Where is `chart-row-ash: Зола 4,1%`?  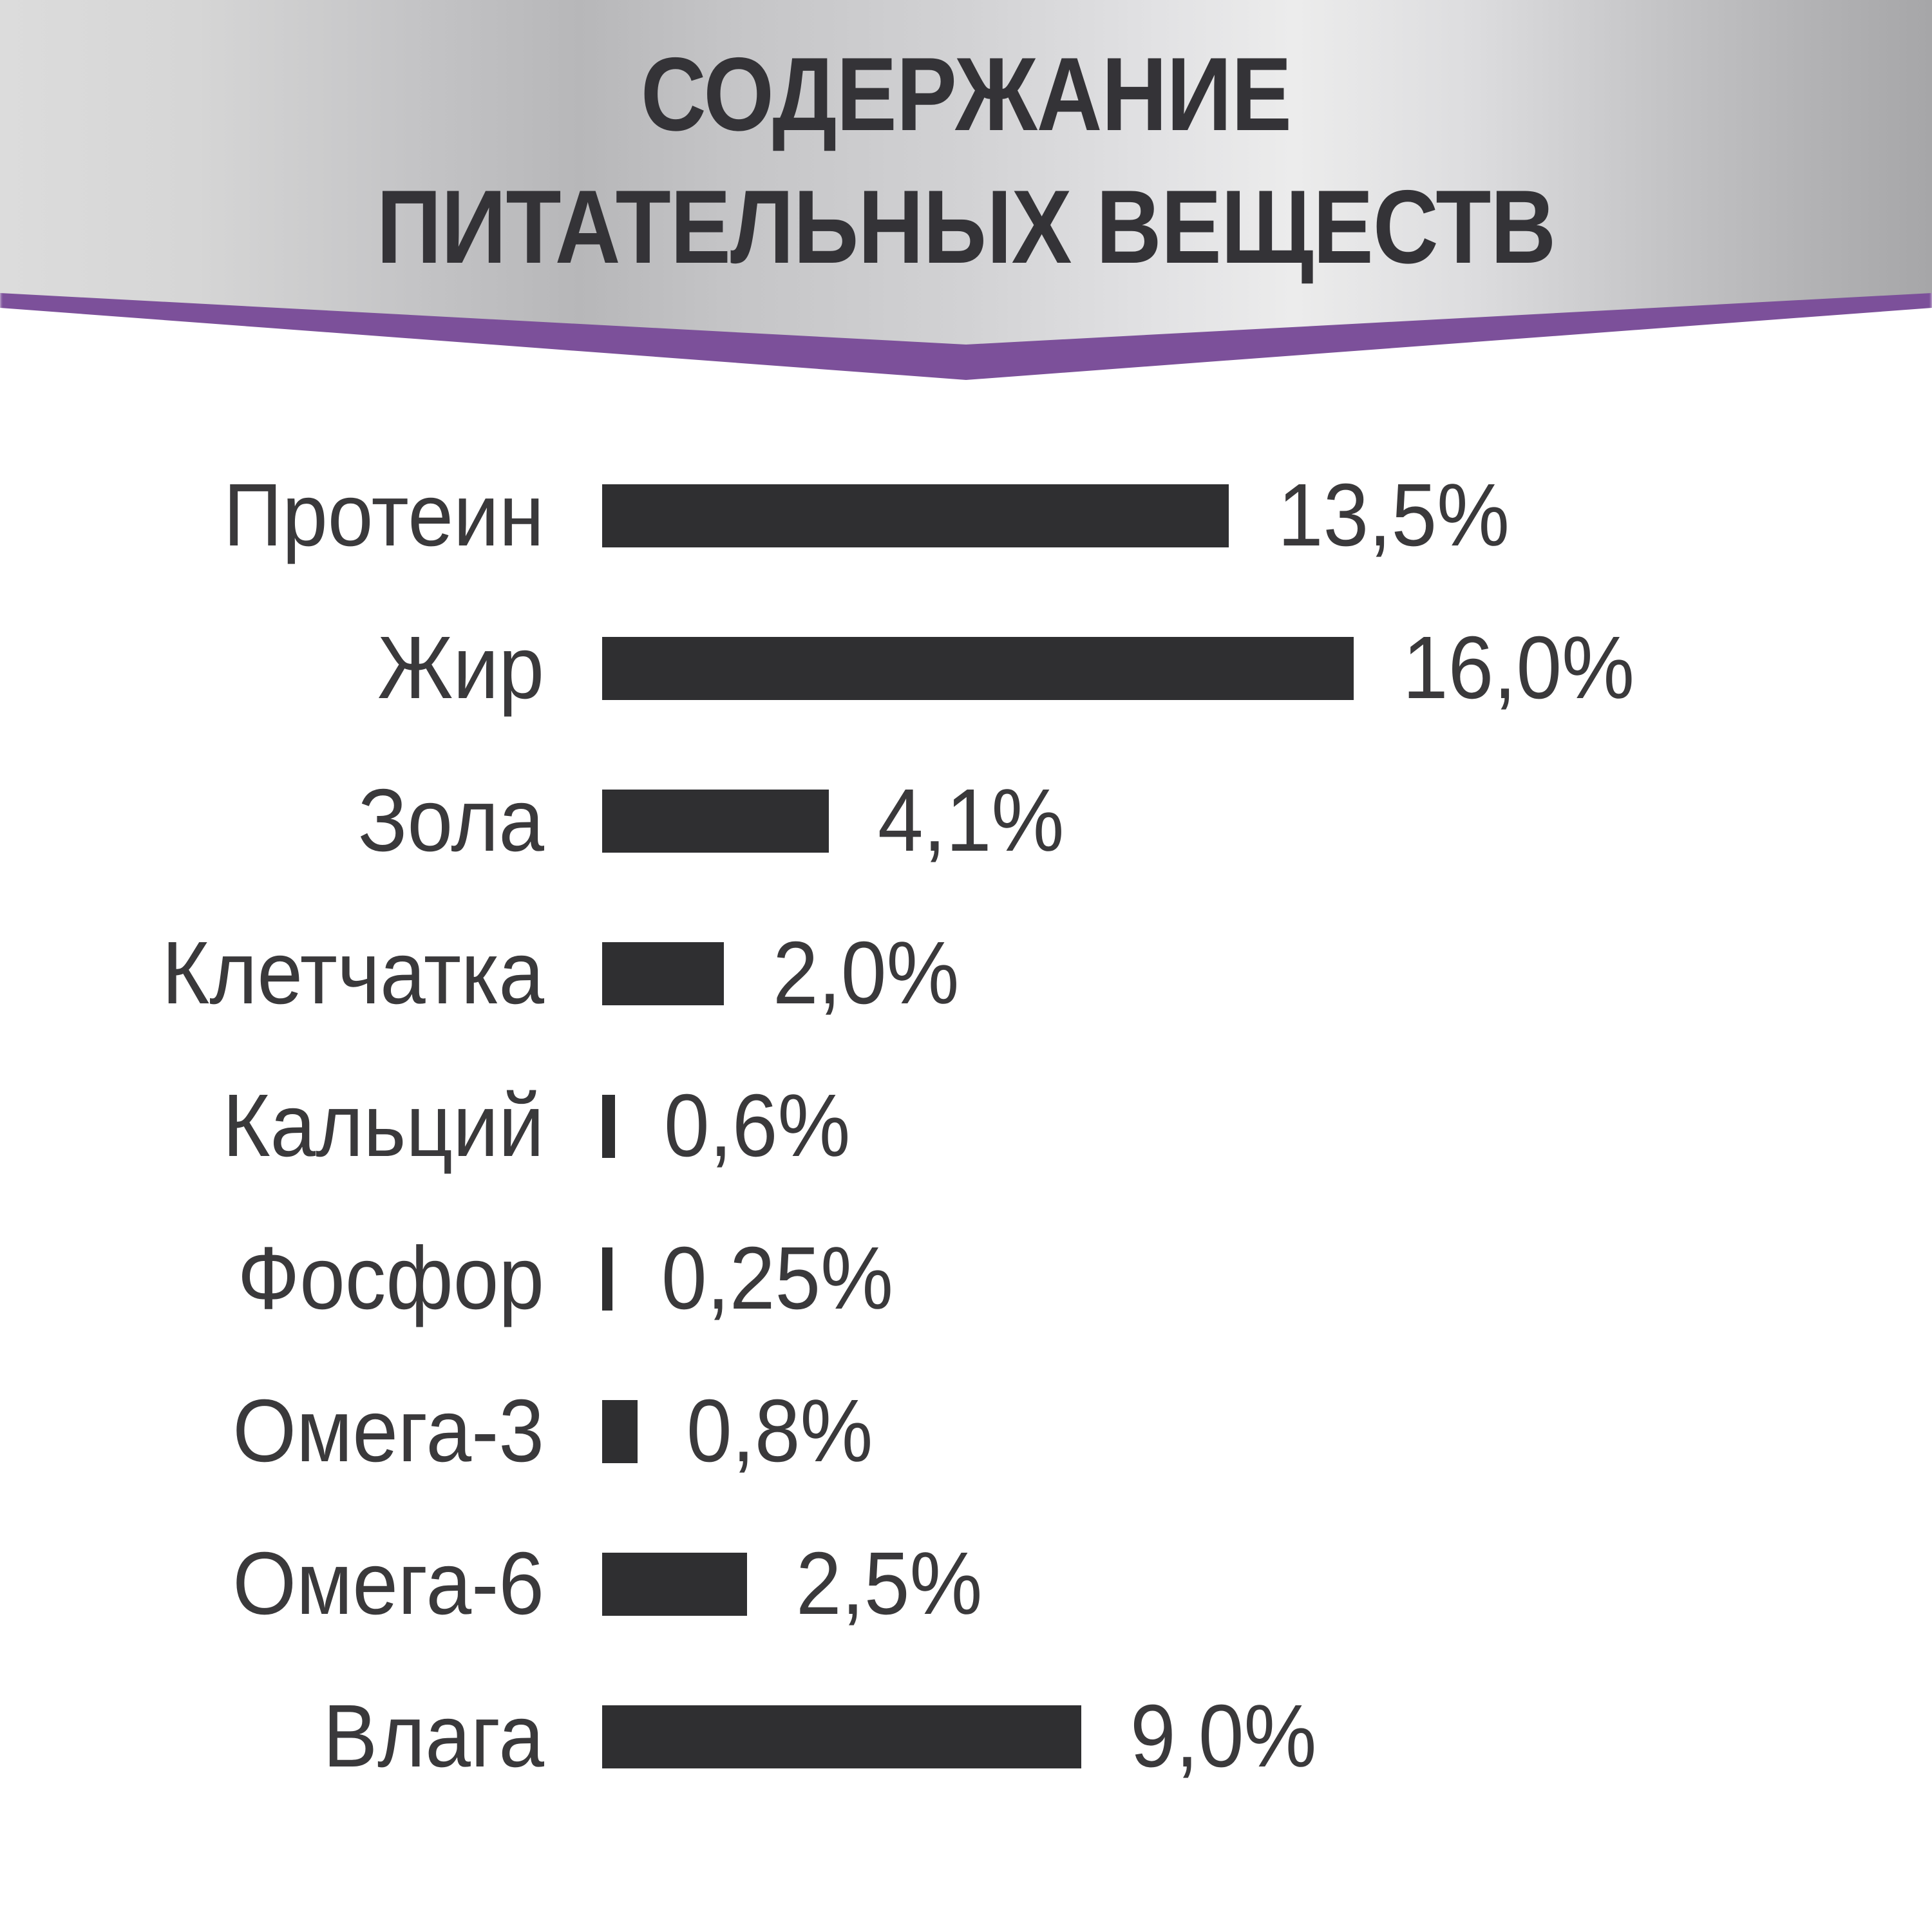 chart-row-ash: Зола 4,1% is located at coordinates (966, 820).